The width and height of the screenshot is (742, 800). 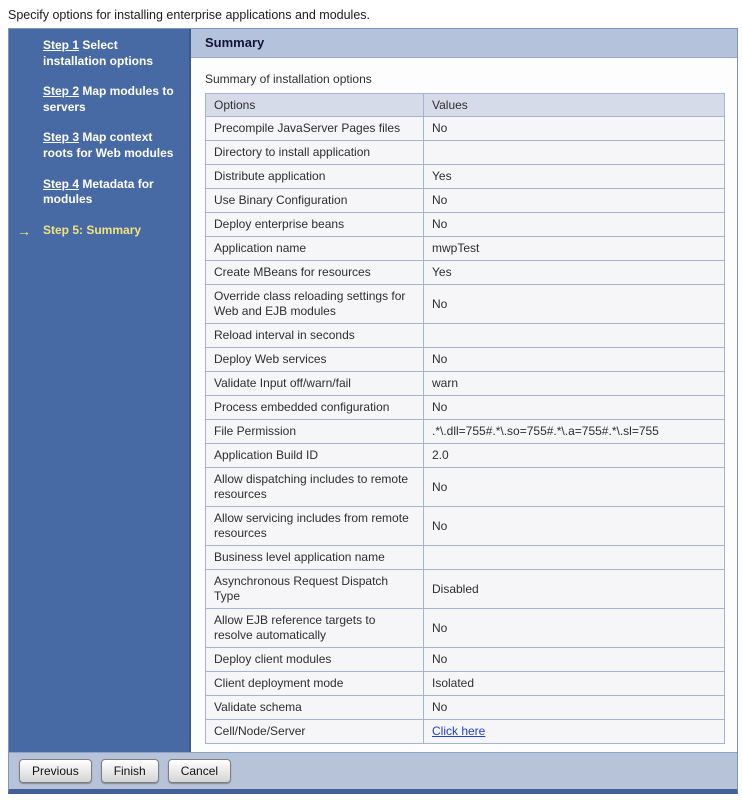 What do you see at coordinates (314, 431) in the screenshot?
I see `option-cell: File Permission` at bounding box center [314, 431].